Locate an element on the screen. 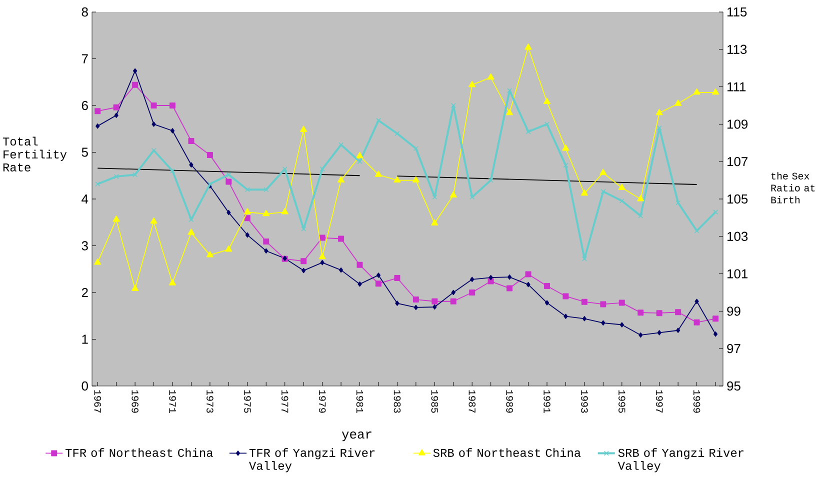 The height and width of the screenshot is (494, 822). y2-tick-label: 111 is located at coordinates (737, 87).